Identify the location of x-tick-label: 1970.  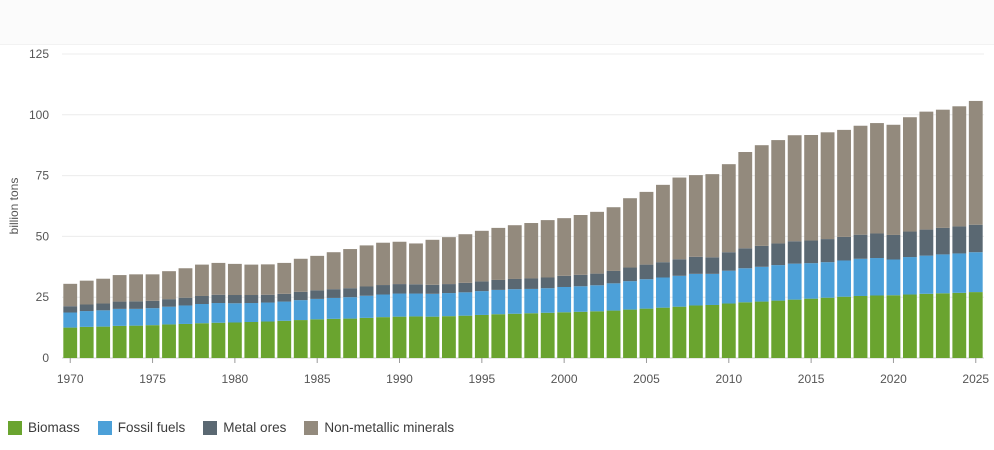
(70, 379).